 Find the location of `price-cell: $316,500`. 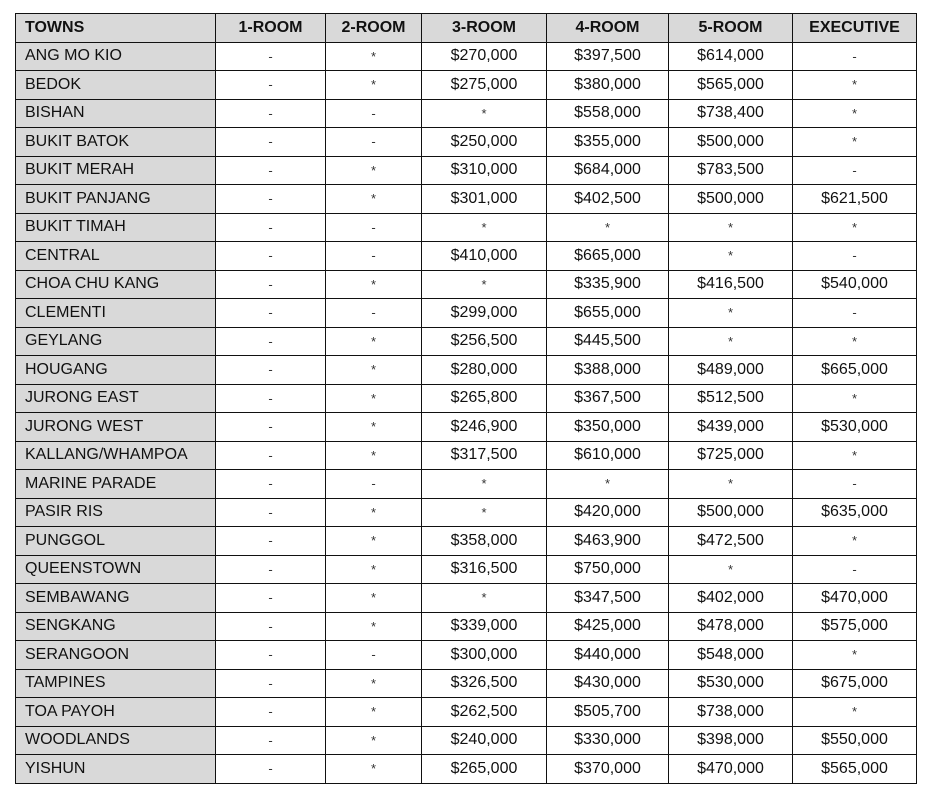

price-cell: $316,500 is located at coordinates (484, 569).